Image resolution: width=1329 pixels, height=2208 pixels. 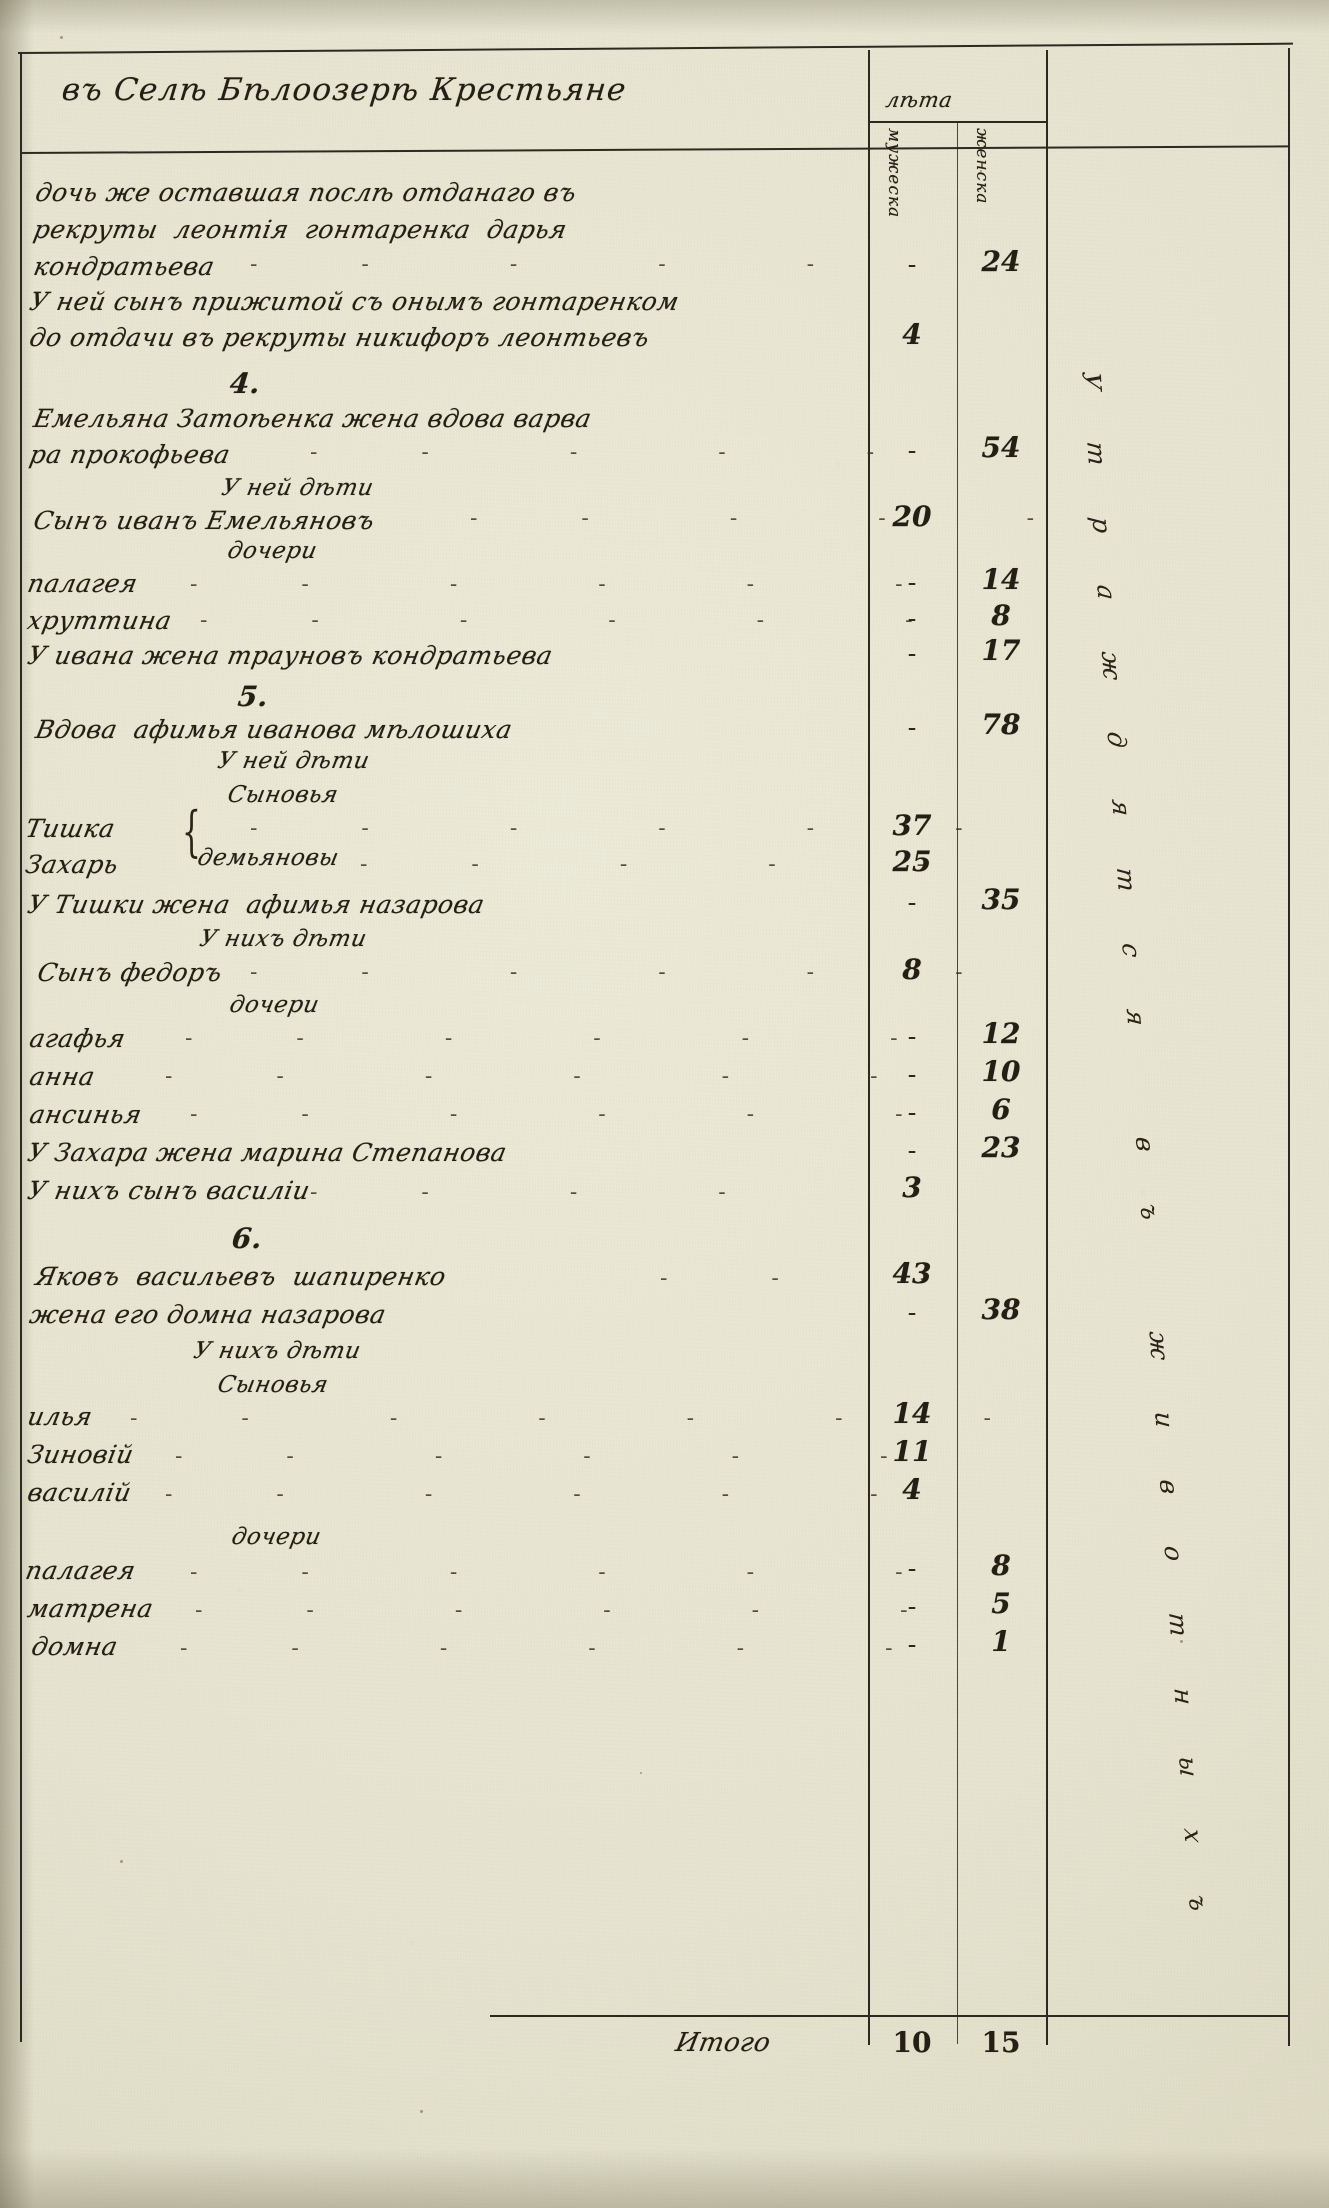 I want to click on page-shadow-left, so click(x=17, y=1104).